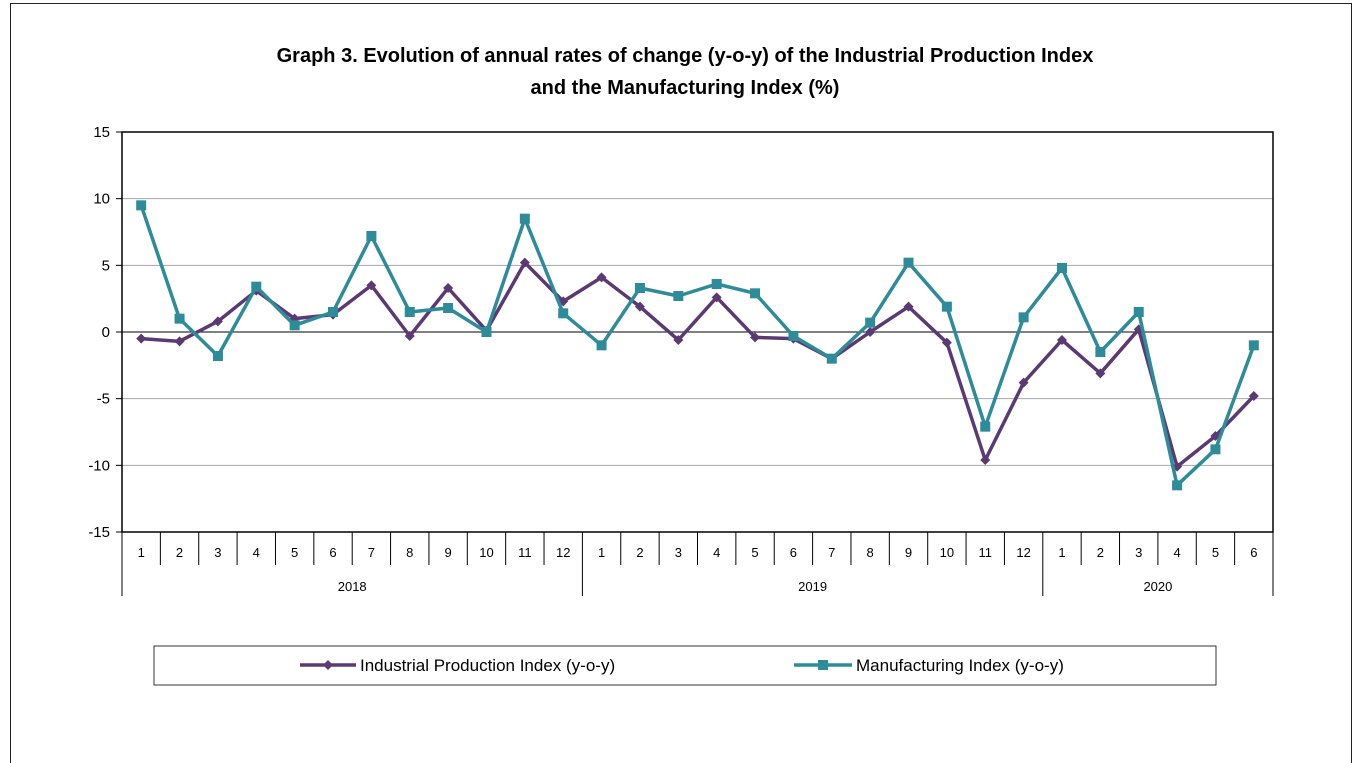 The width and height of the screenshot is (1355, 763). I want to click on y-tick-label: 0, so click(106, 332).